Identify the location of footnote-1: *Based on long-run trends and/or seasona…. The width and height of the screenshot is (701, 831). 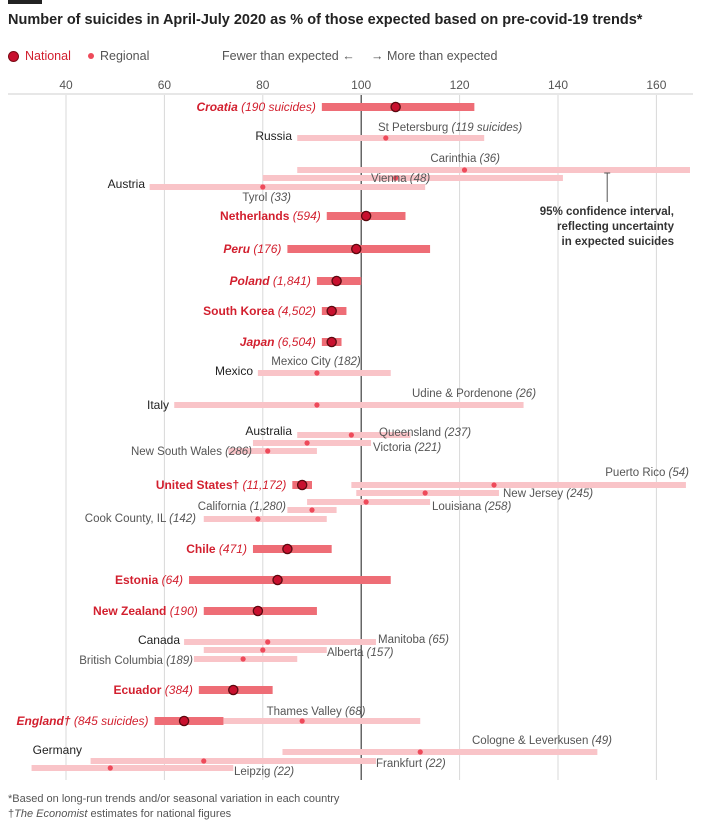
(174, 799).